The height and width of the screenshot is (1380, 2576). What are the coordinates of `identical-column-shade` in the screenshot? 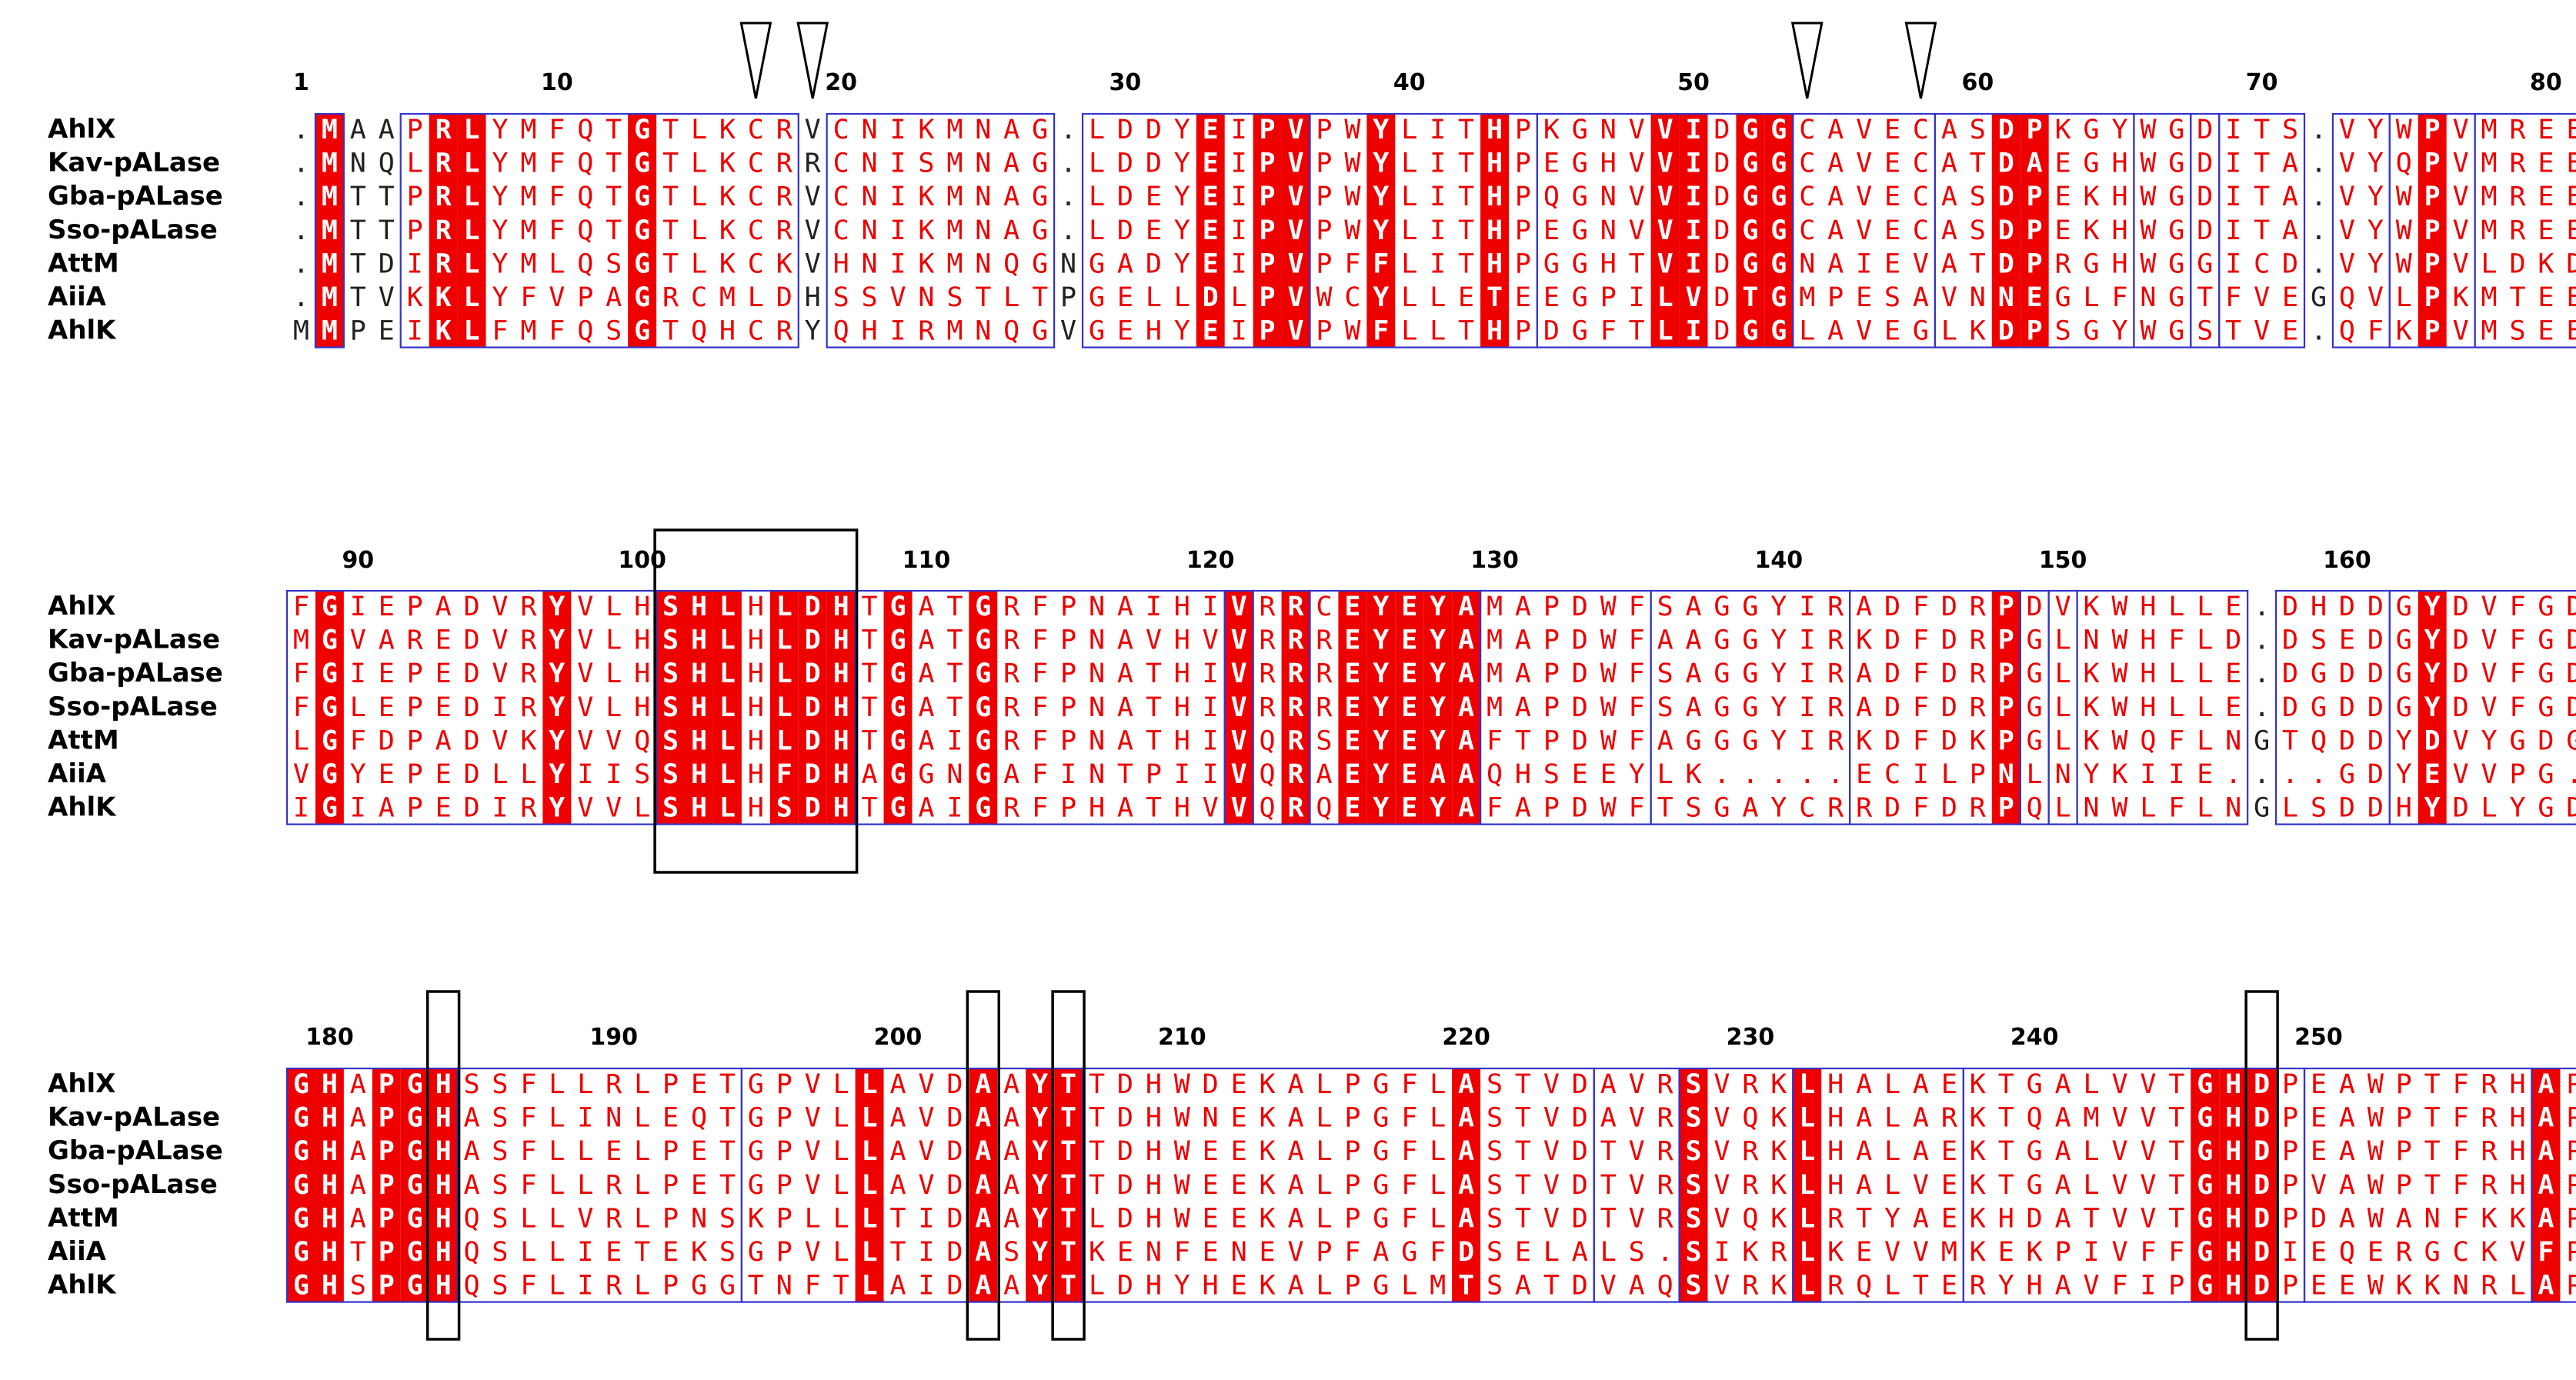 It's located at (2432, 231).